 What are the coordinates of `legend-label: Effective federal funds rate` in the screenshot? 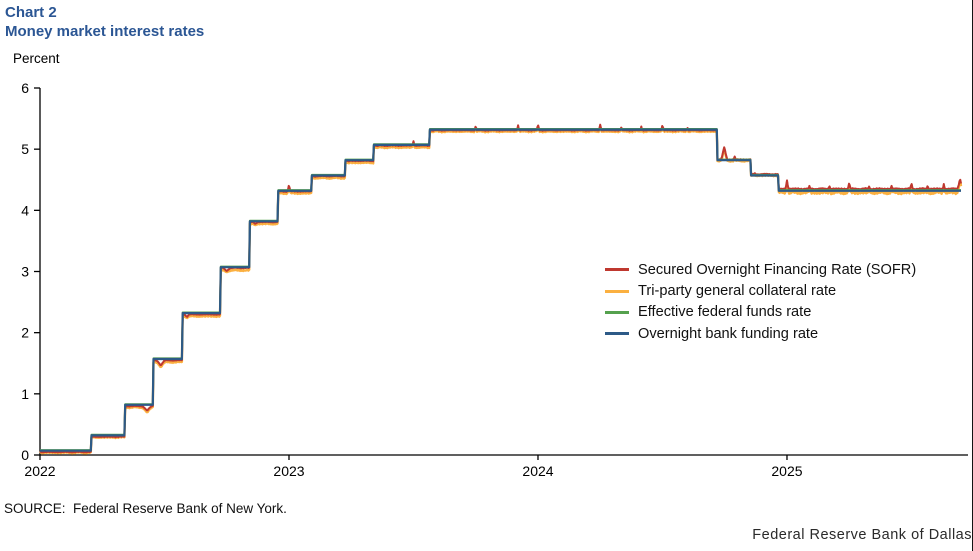 It's located at (725, 312).